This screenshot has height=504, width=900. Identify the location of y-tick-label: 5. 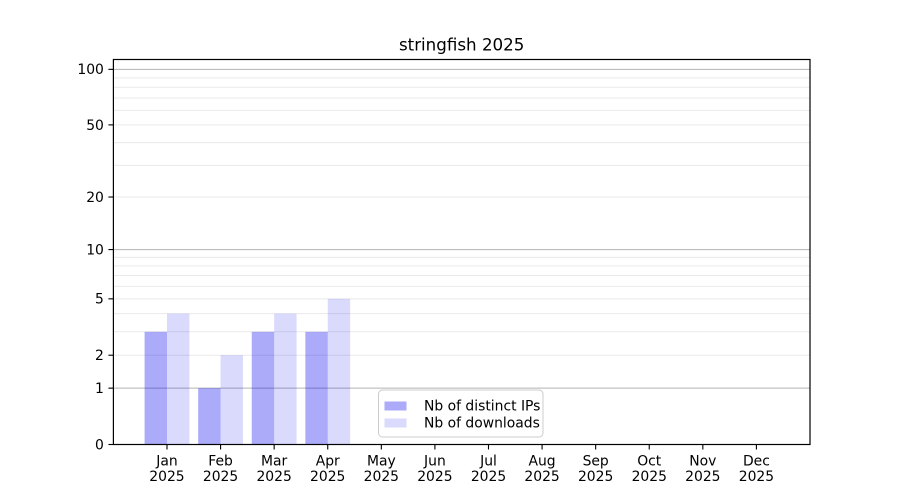
(99, 300).